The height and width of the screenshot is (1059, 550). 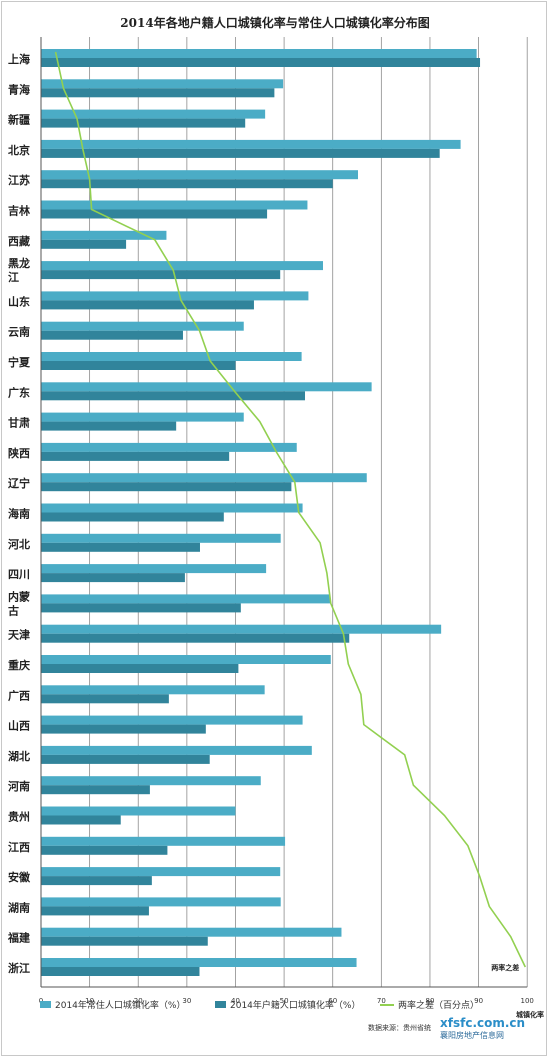 I want to click on legend-swatch-hukou, so click(x=220, y=1004).